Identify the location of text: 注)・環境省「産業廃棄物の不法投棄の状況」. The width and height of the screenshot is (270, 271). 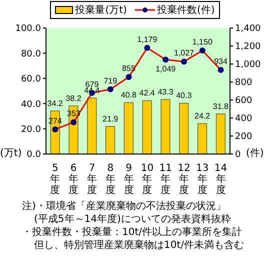
(124, 206).